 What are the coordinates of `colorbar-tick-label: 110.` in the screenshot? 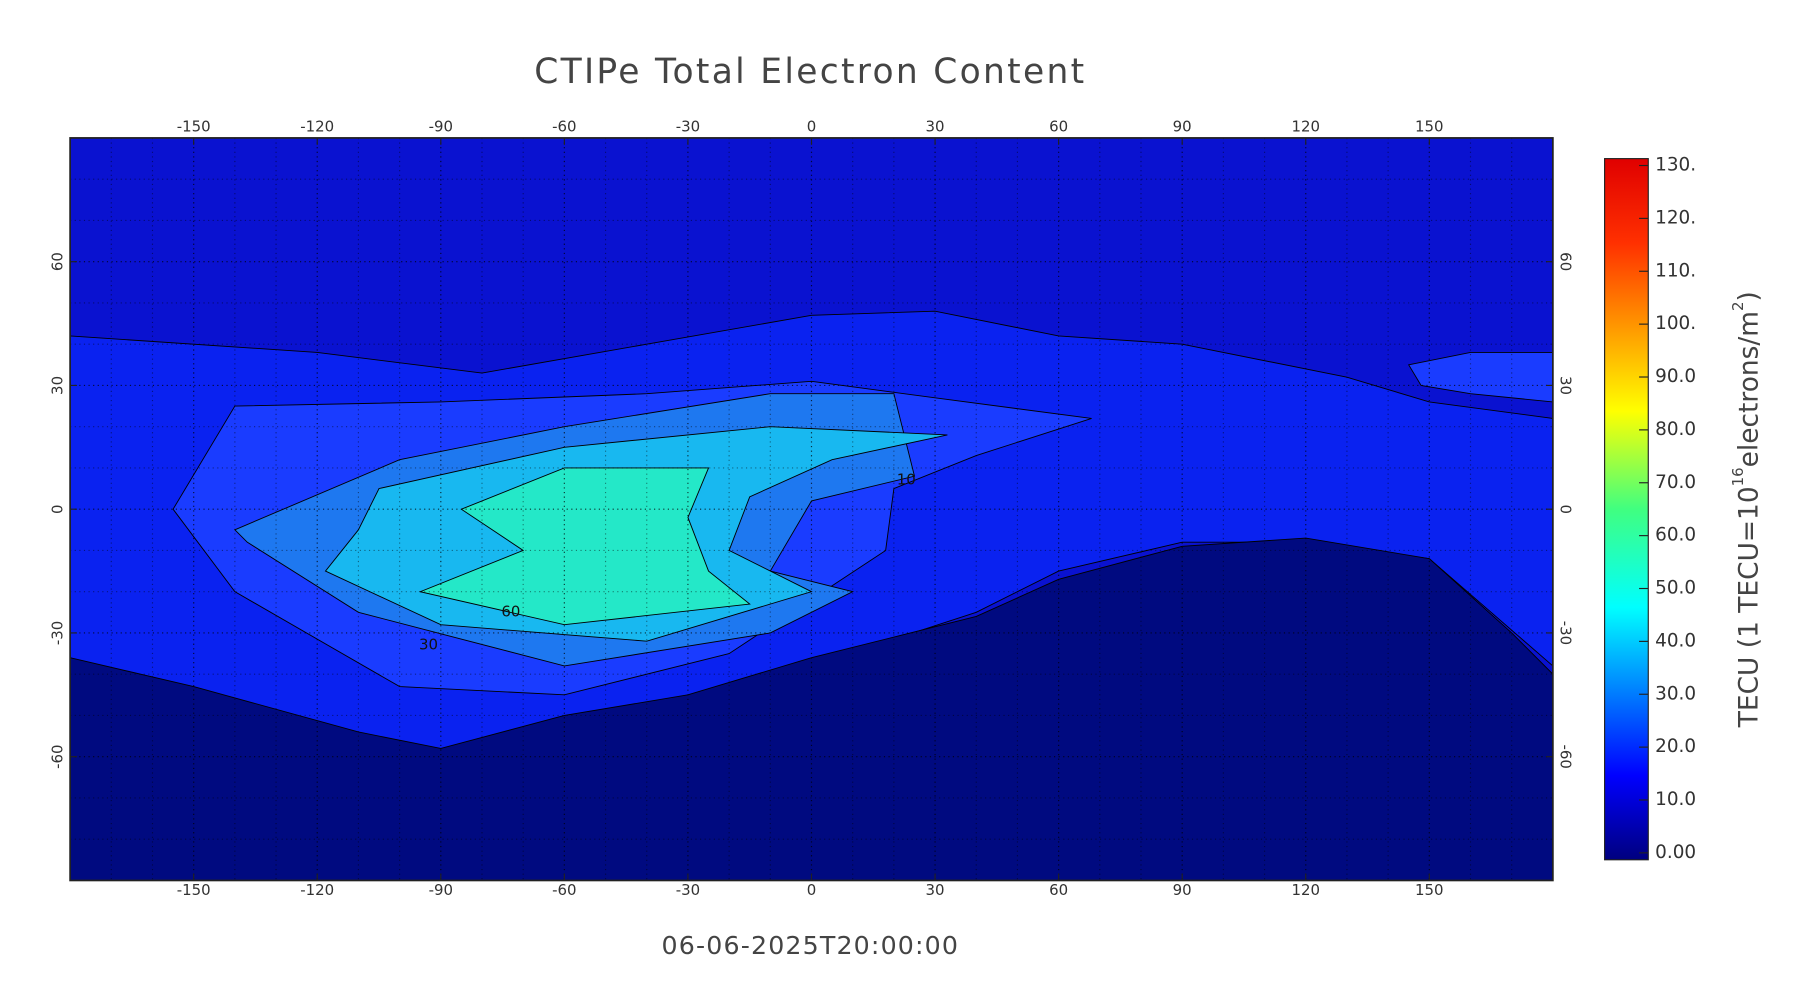 It's located at (1675, 270).